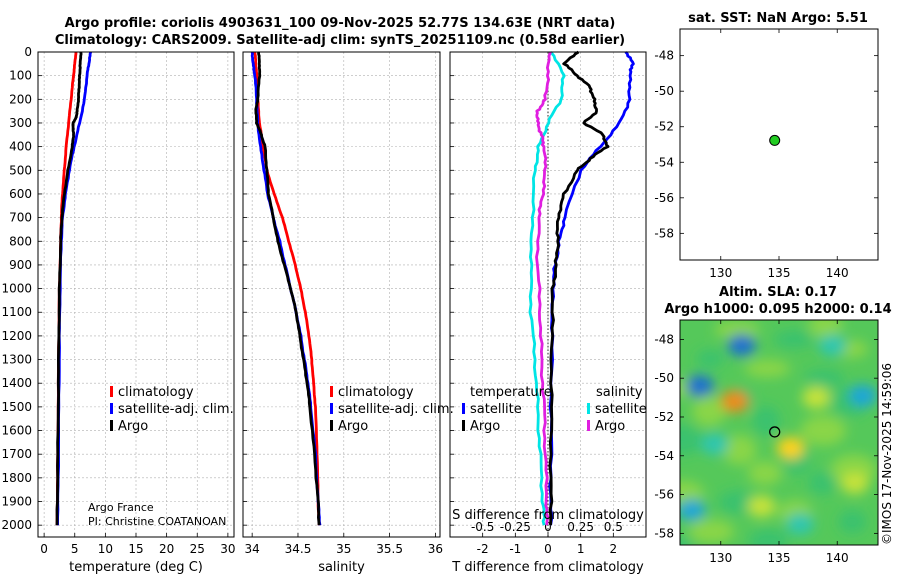  I want to click on legend-label-satellite: satellite-adj. clim., so click(396, 409).